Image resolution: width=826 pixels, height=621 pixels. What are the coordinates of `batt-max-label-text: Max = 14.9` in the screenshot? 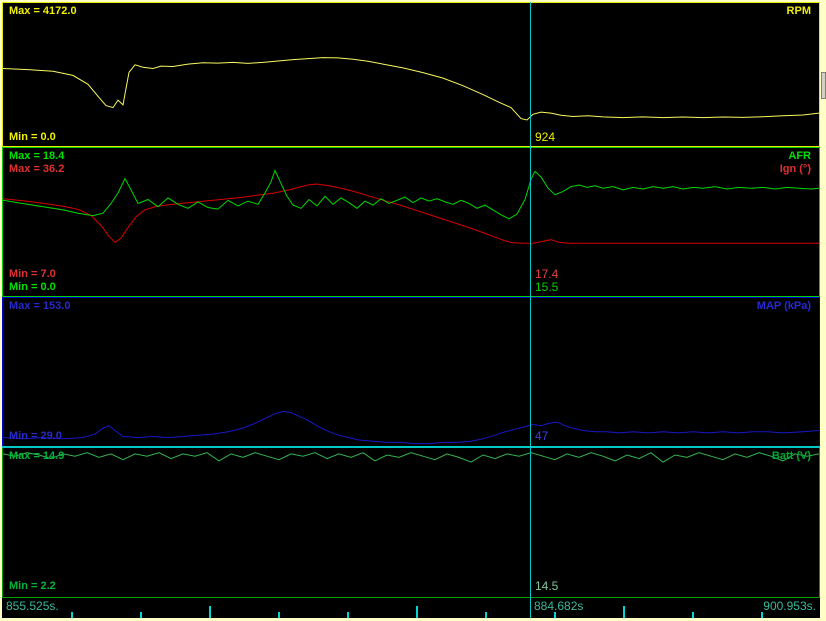 It's located at (37, 456).